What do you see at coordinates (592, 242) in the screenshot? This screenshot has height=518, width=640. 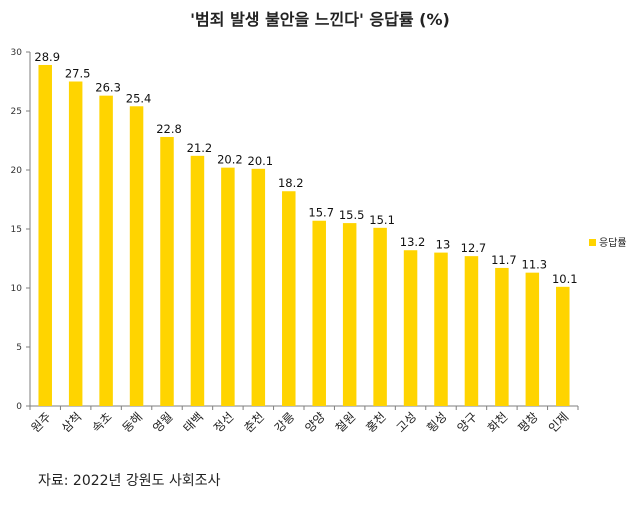 I see `legend-swatch` at bounding box center [592, 242].